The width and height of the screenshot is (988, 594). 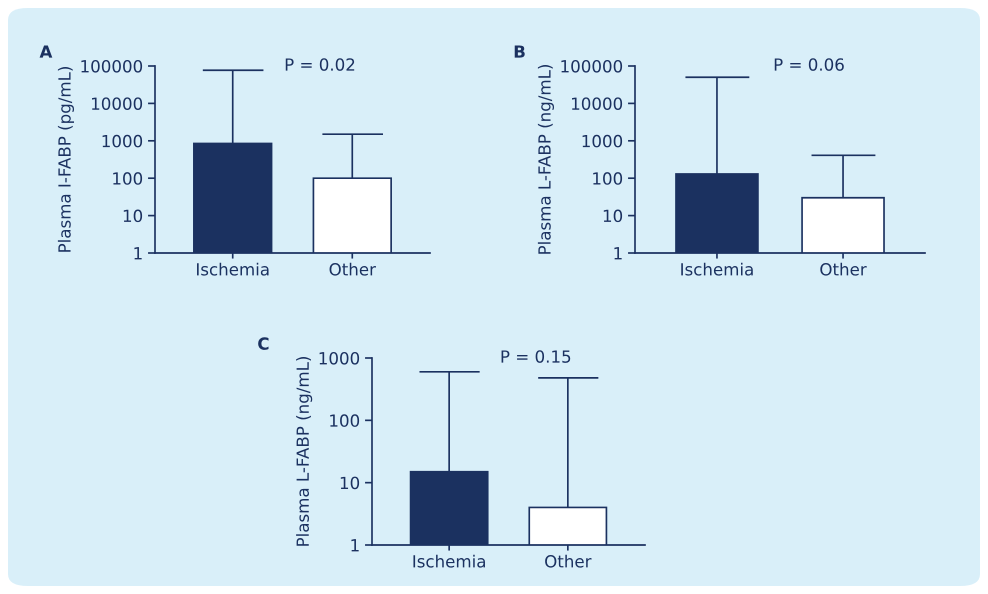 What do you see at coordinates (809, 64) in the screenshot?
I see `annotation: P = 0.06` at bounding box center [809, 64].